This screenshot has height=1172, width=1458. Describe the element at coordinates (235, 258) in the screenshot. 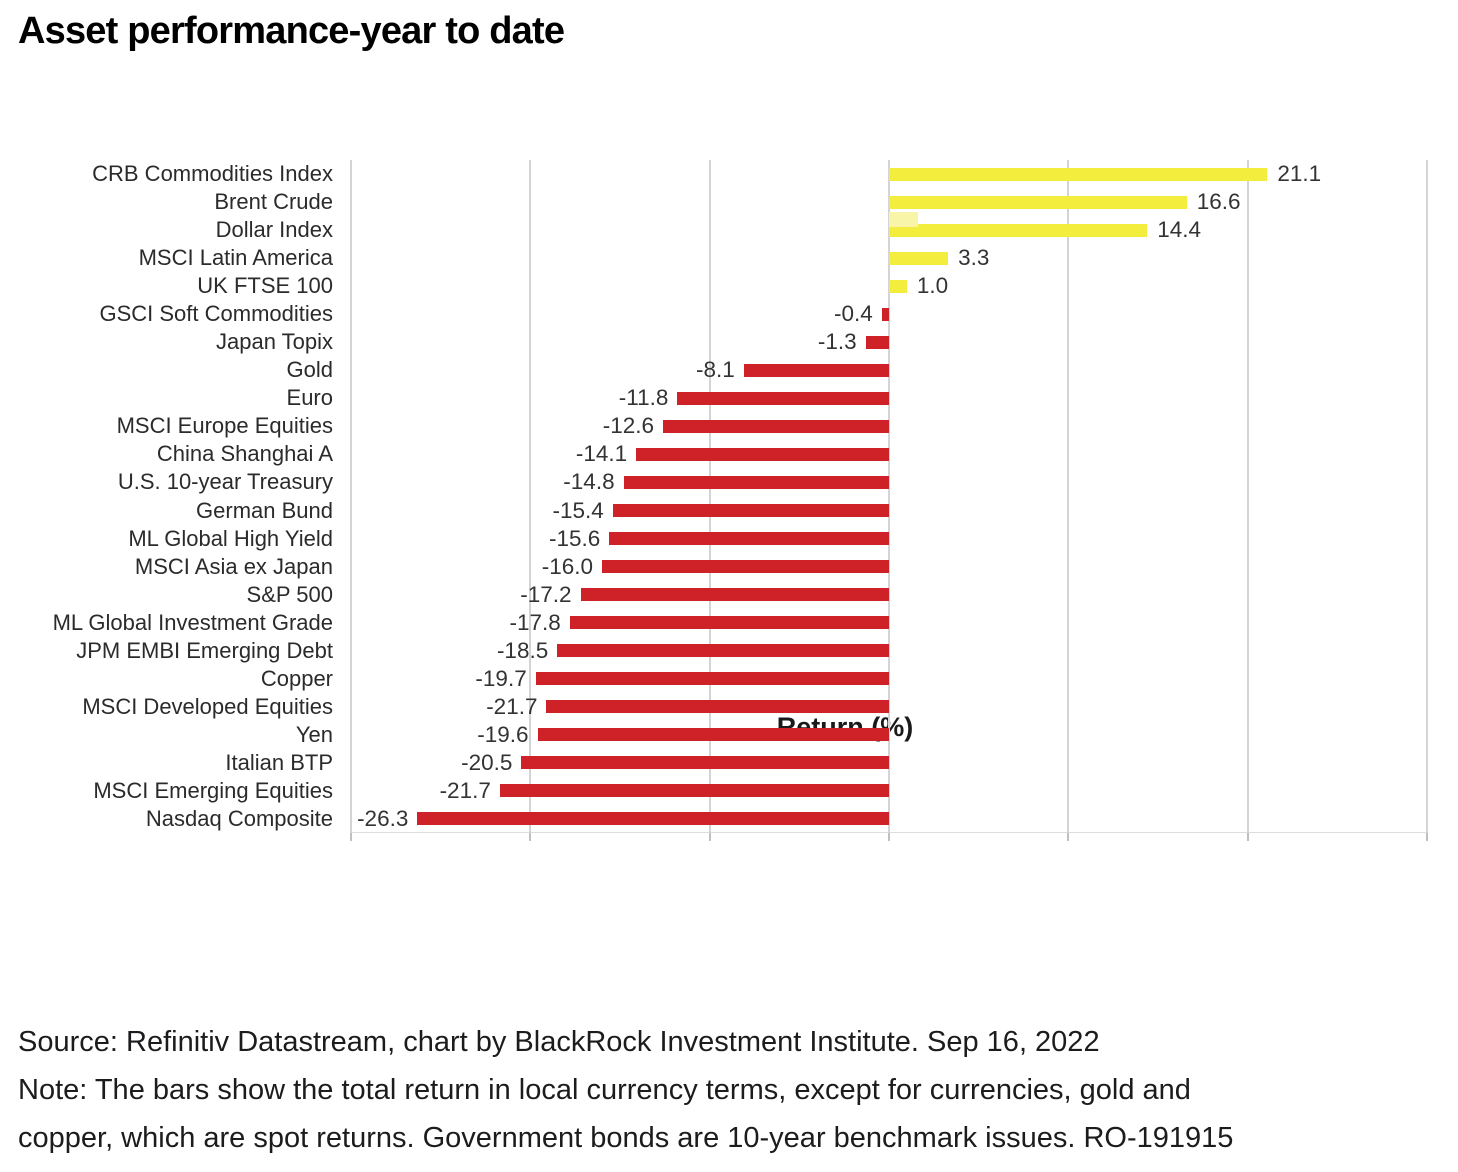

I see `category-label: MSCI Latin America` at that location.